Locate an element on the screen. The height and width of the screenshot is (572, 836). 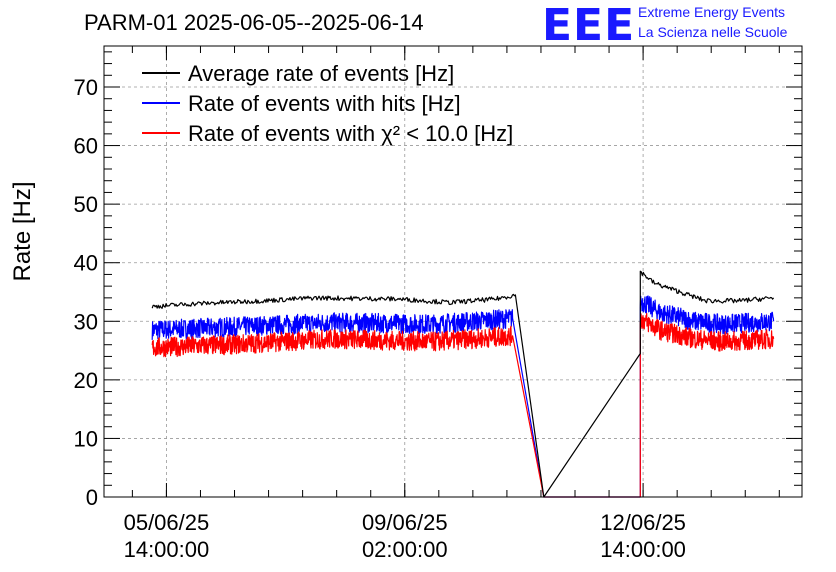
chart-title: PARM-01 2025-06-05--2025-06-14 is located at coordinates (254, 22).